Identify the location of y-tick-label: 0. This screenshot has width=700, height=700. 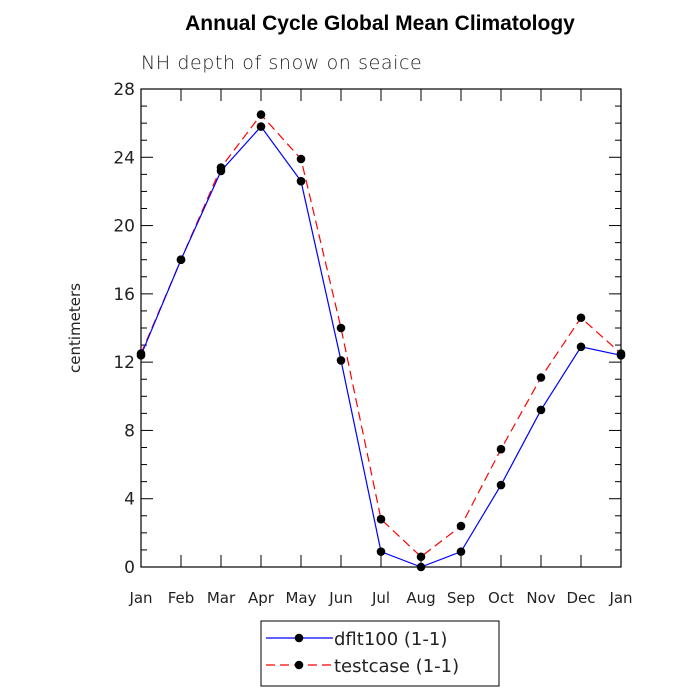
(129, 568).